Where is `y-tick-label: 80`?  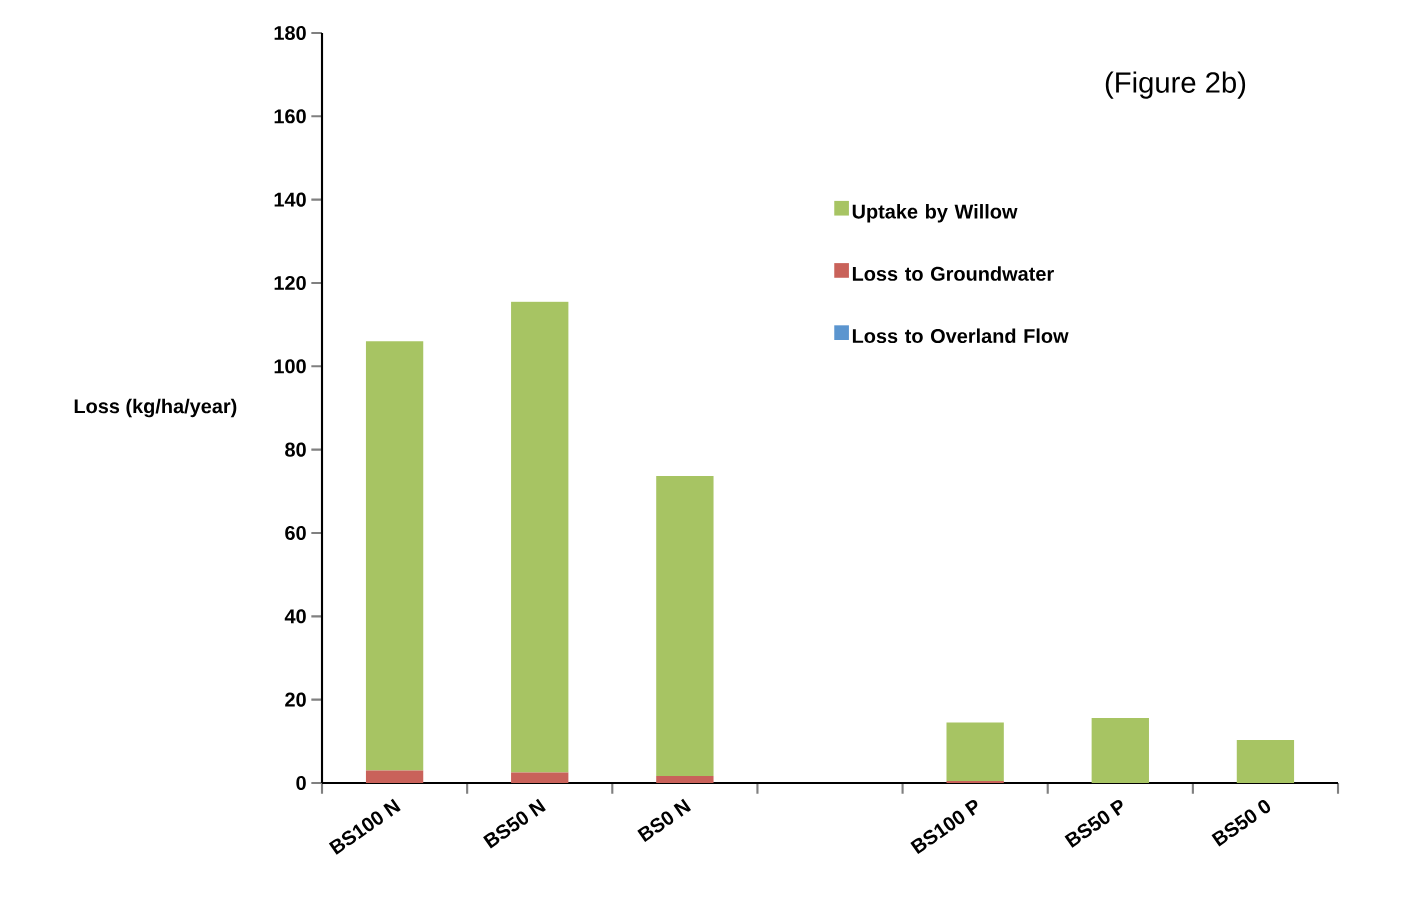
y-tick-label: 80 is located at coordinates (295, 449).